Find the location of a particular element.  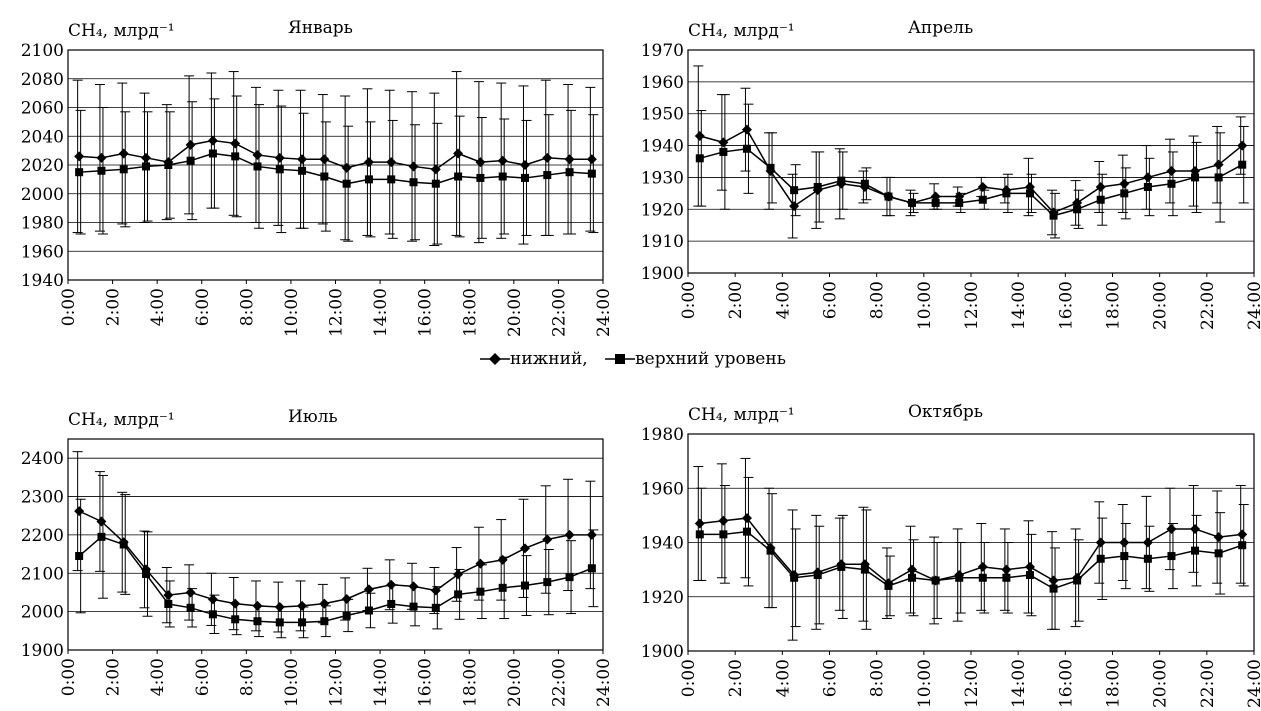

y-axis-label: CH₄, млрд⁻¹ is located at coordinates (741, 415).